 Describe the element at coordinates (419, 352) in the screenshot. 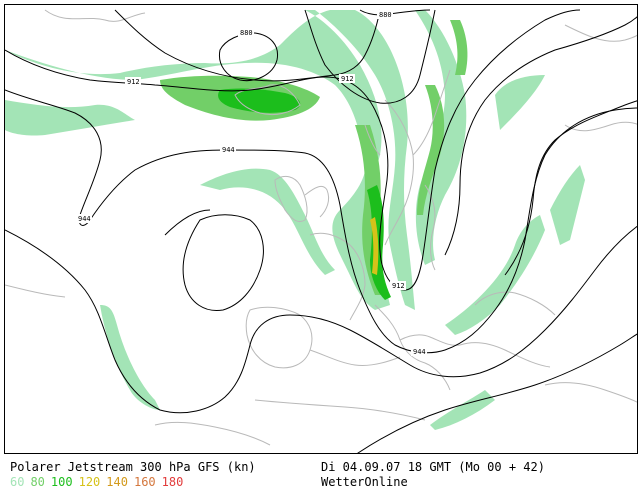

I see `contour-label-944-south: 944` at that location.